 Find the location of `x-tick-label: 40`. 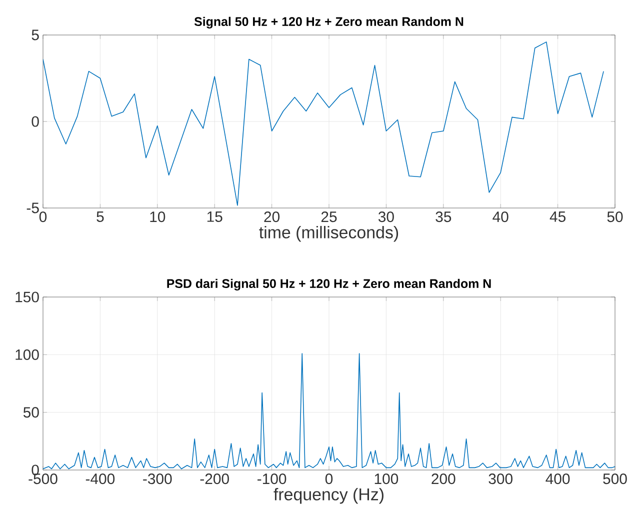

x-tick-label: 40 is located at coordinates (500, 217).